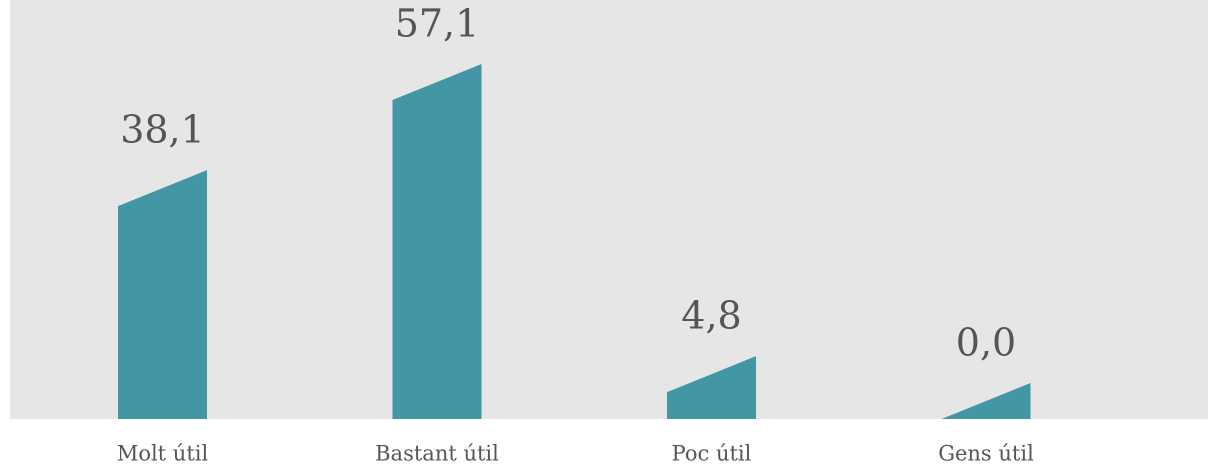 The width and height of the screenshot is (1208, 466). I want to click on value-label: 0,0, so click(986, 343).